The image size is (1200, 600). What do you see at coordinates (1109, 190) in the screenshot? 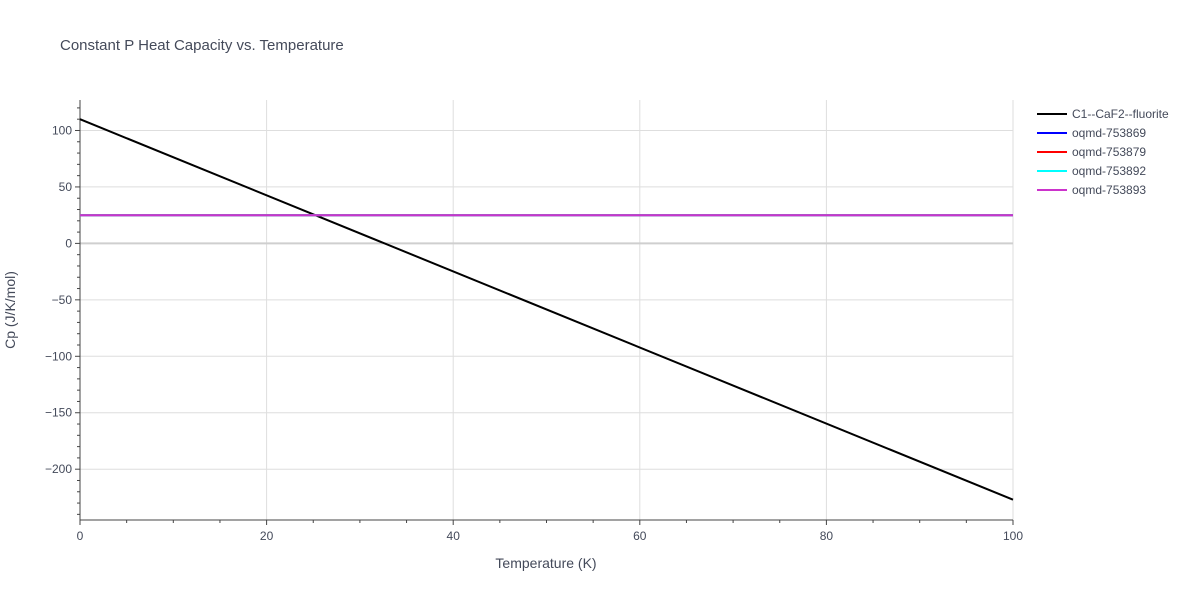
I see `legend-label: oqmd-753893` at bounding box center [1109, 190].